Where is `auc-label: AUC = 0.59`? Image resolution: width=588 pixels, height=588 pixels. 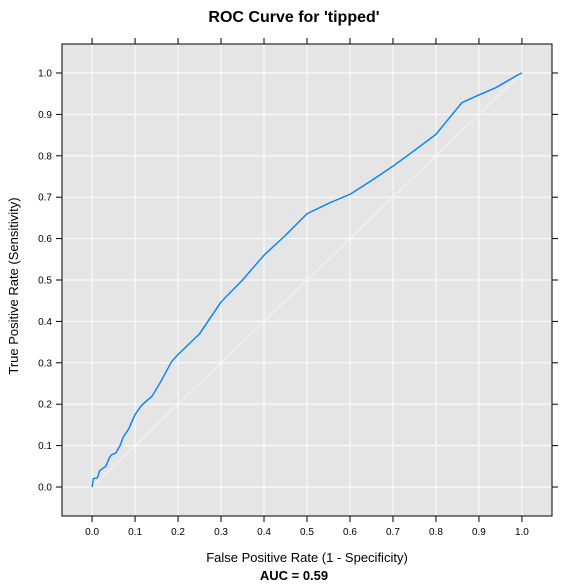 auc-label: AUC = 0.59 is located at coordinates (294, 575).